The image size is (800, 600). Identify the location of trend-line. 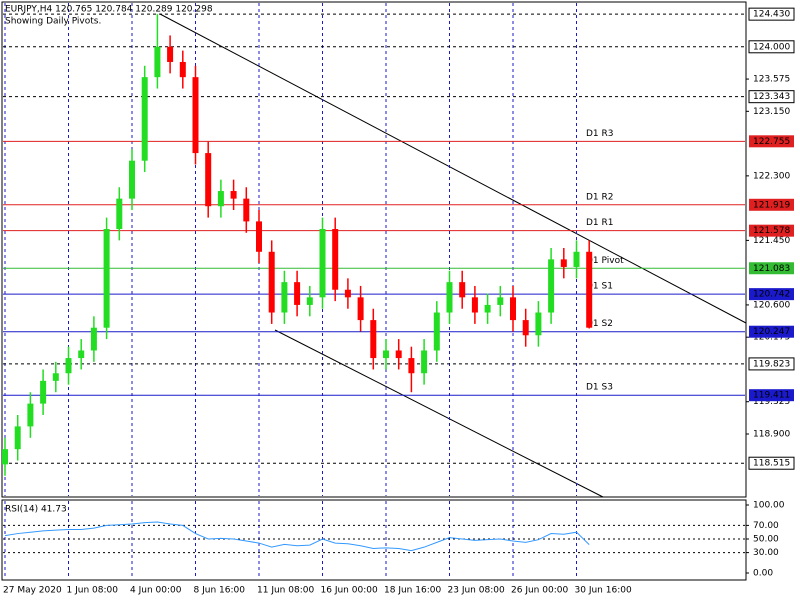
(439, 413).